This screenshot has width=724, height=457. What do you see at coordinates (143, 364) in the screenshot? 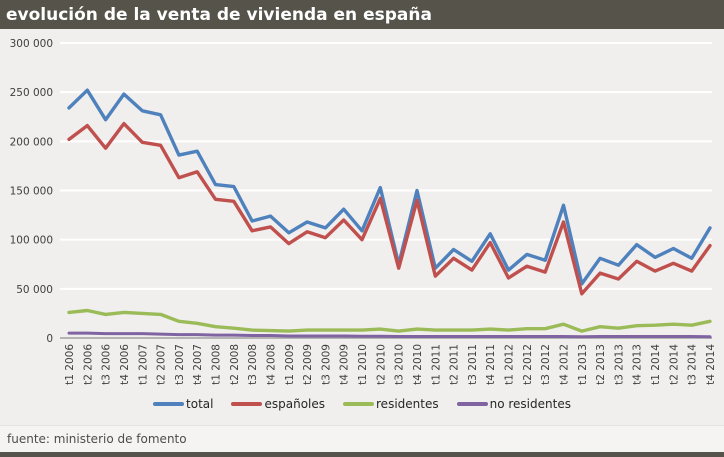
I see `x-tick-label: t1 2007` at bounding box center [143, 364].